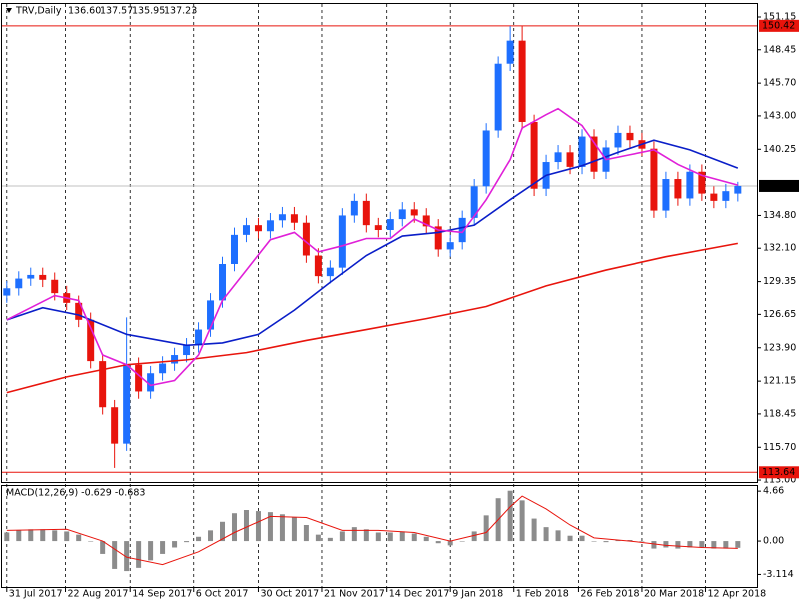  I want to click on x-tick-label: 31 Jul 2017, so click(36, 594).